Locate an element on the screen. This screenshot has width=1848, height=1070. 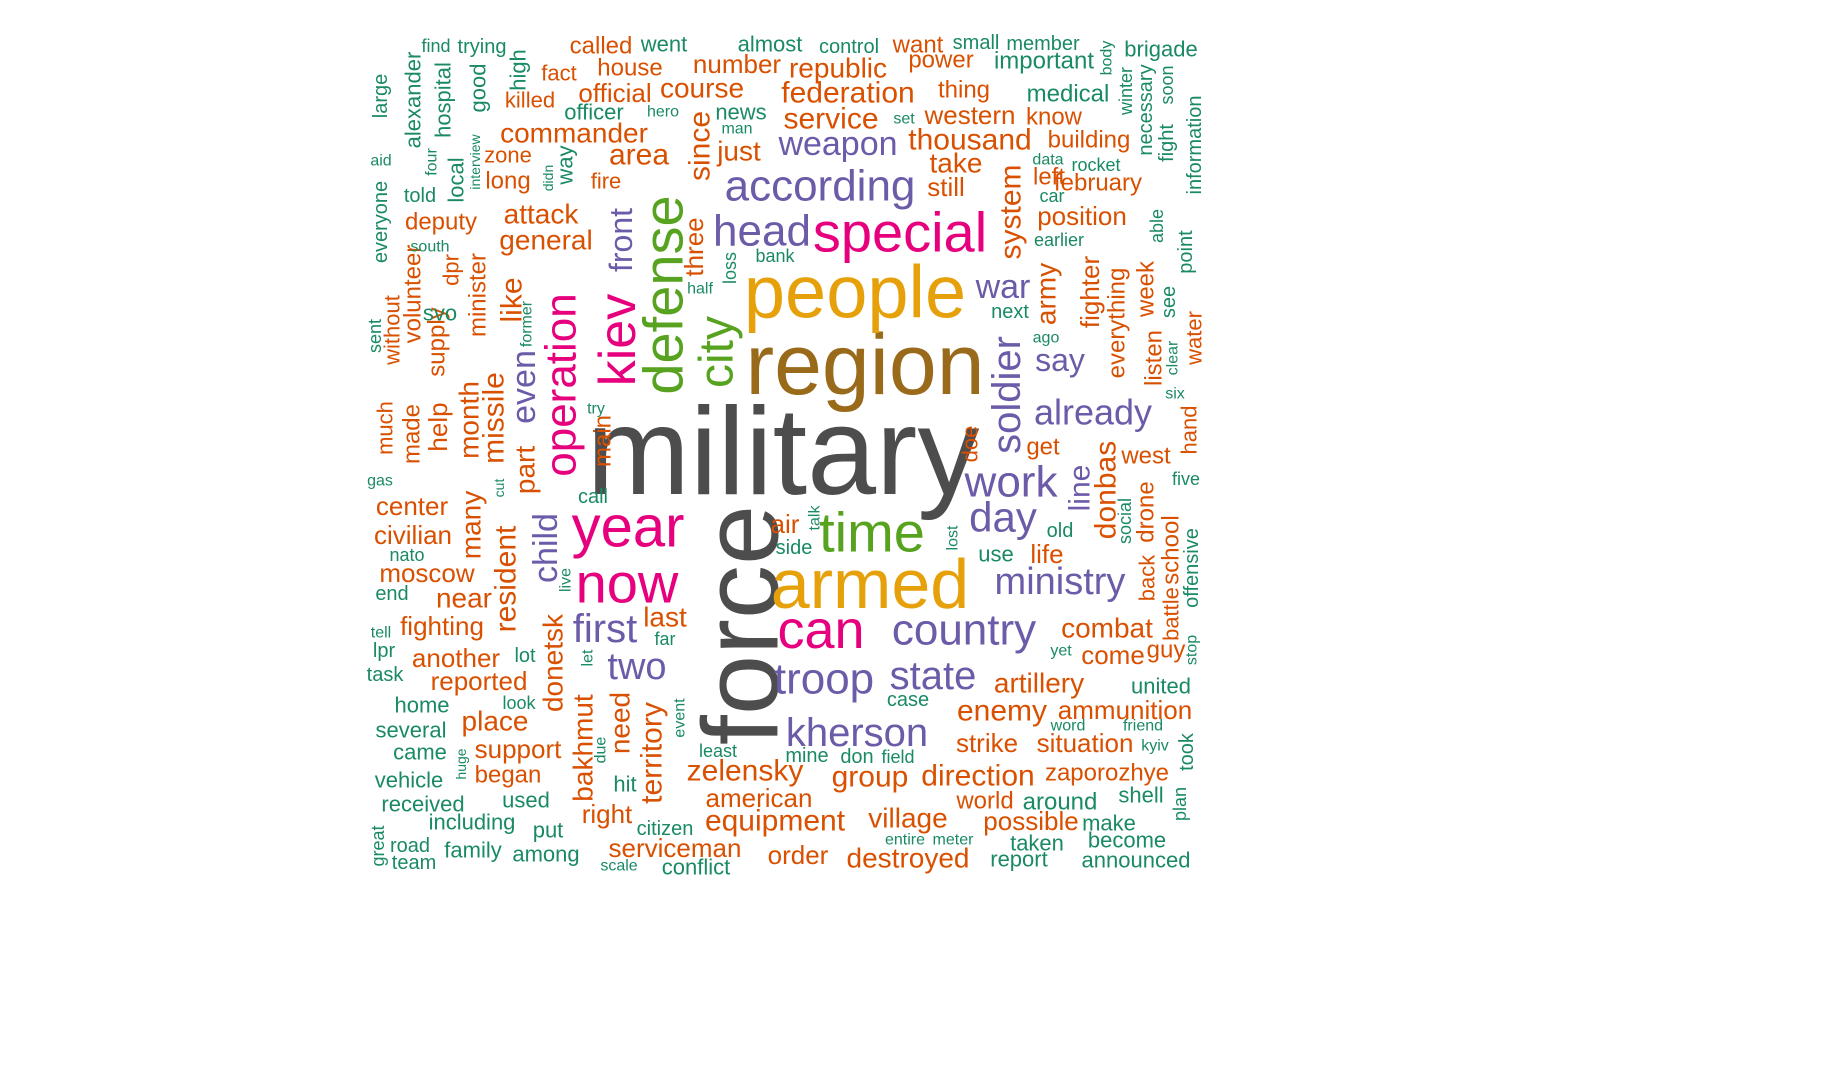
word-member: member is located at coordinates (1043, 44).